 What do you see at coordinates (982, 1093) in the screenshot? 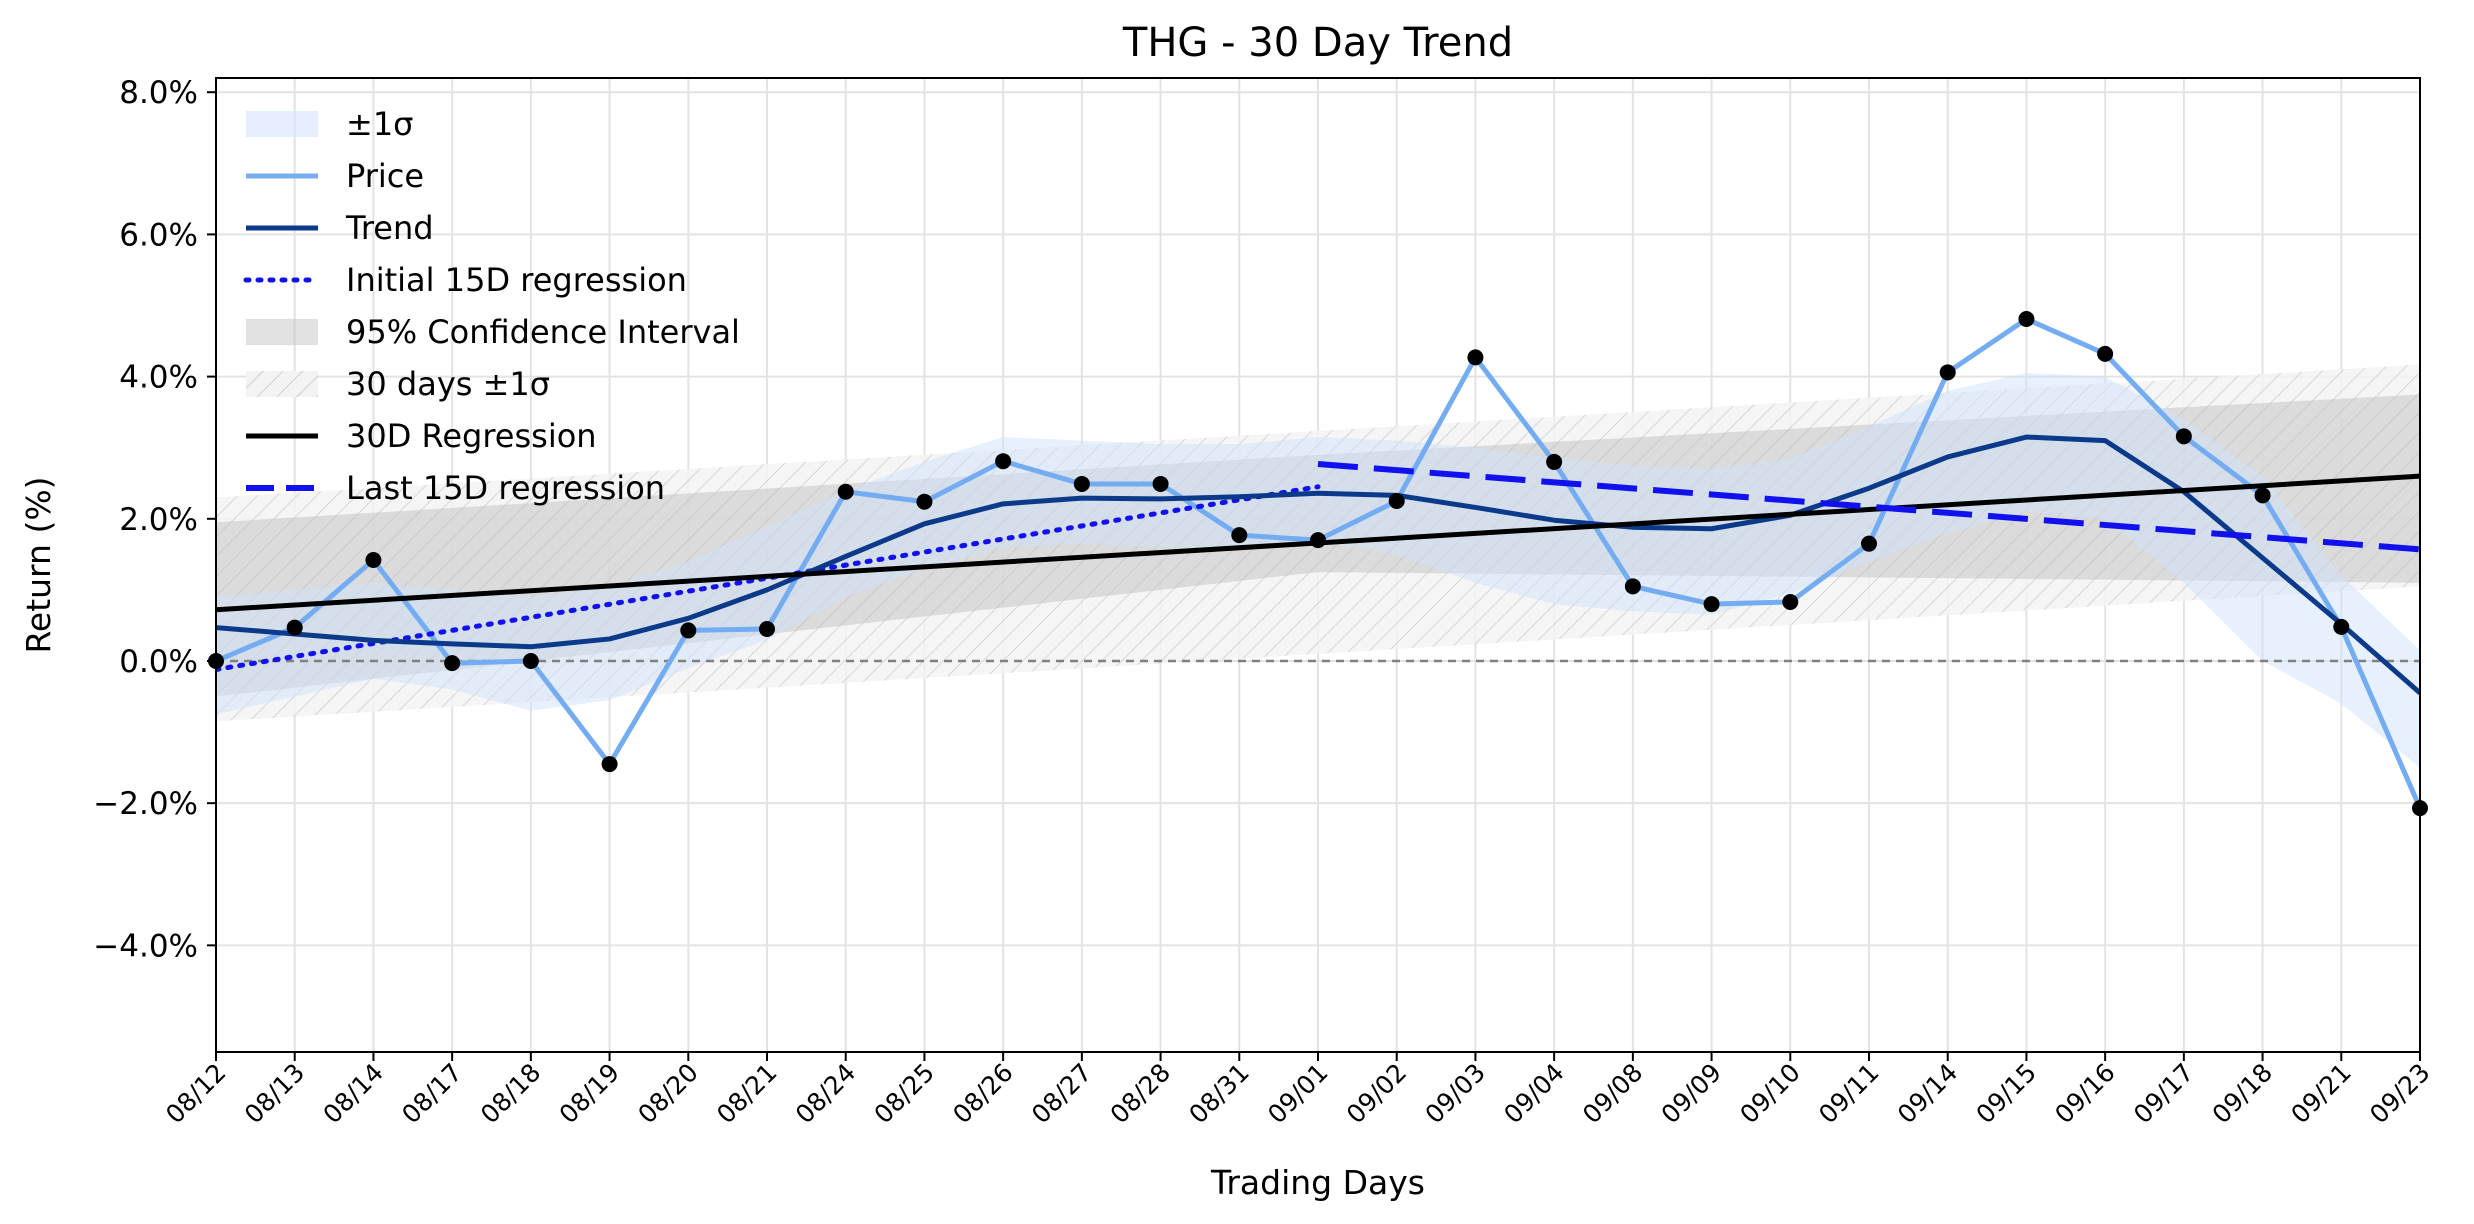
I see `x-tick-label: 08/26` at bounding box center [982, 1093].